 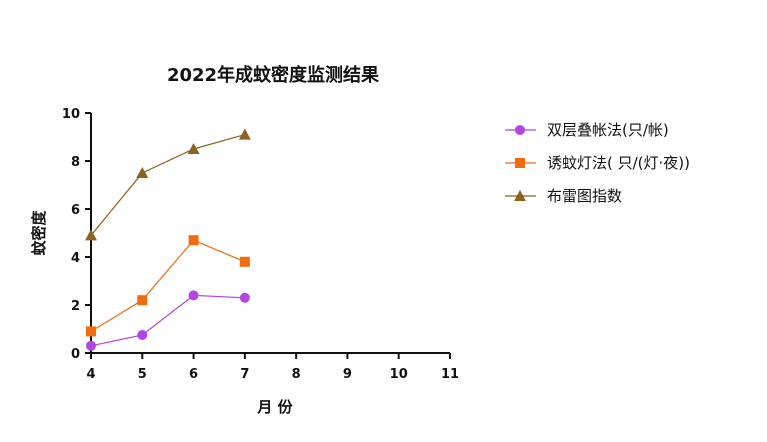 I want to click on series-layer, so click(x=168, y=239).